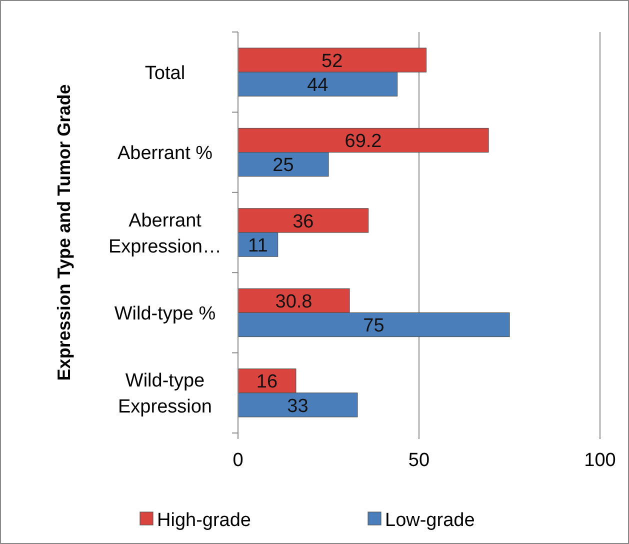 This screenshot has height=544, width=629. Describe the element at coordinates (64, 232) in the screenshot. I see `y-axis-title: Expression Type and Tumor Grade` at that location.